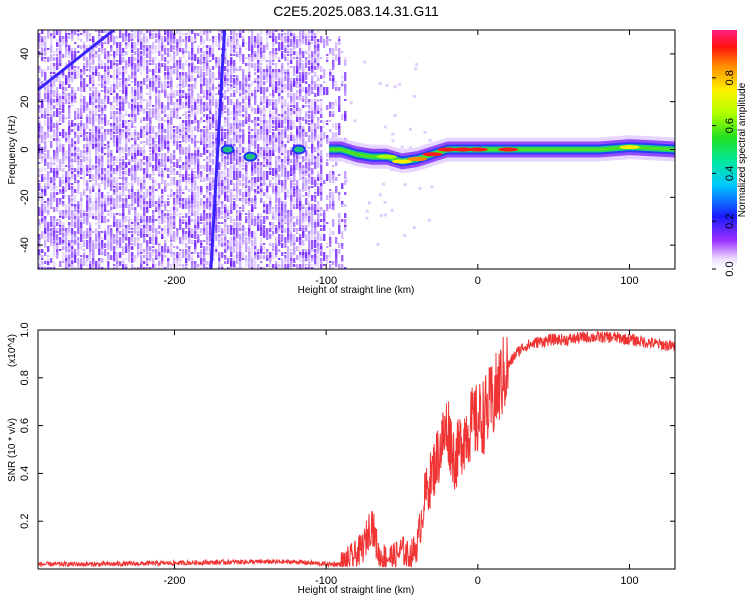 The image size is (750, 600). What do you see at coordinates (730, 125) in the screenshot?
I see `colorbar-tick-label: 0.6` at bounding box center [730, 125].